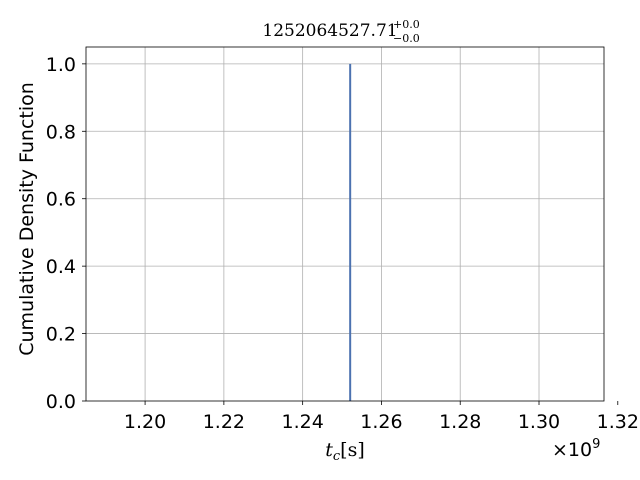 This screenshot has width=640, height=480. I want to click on x-tick-label: 1.22, so click(224, 422).